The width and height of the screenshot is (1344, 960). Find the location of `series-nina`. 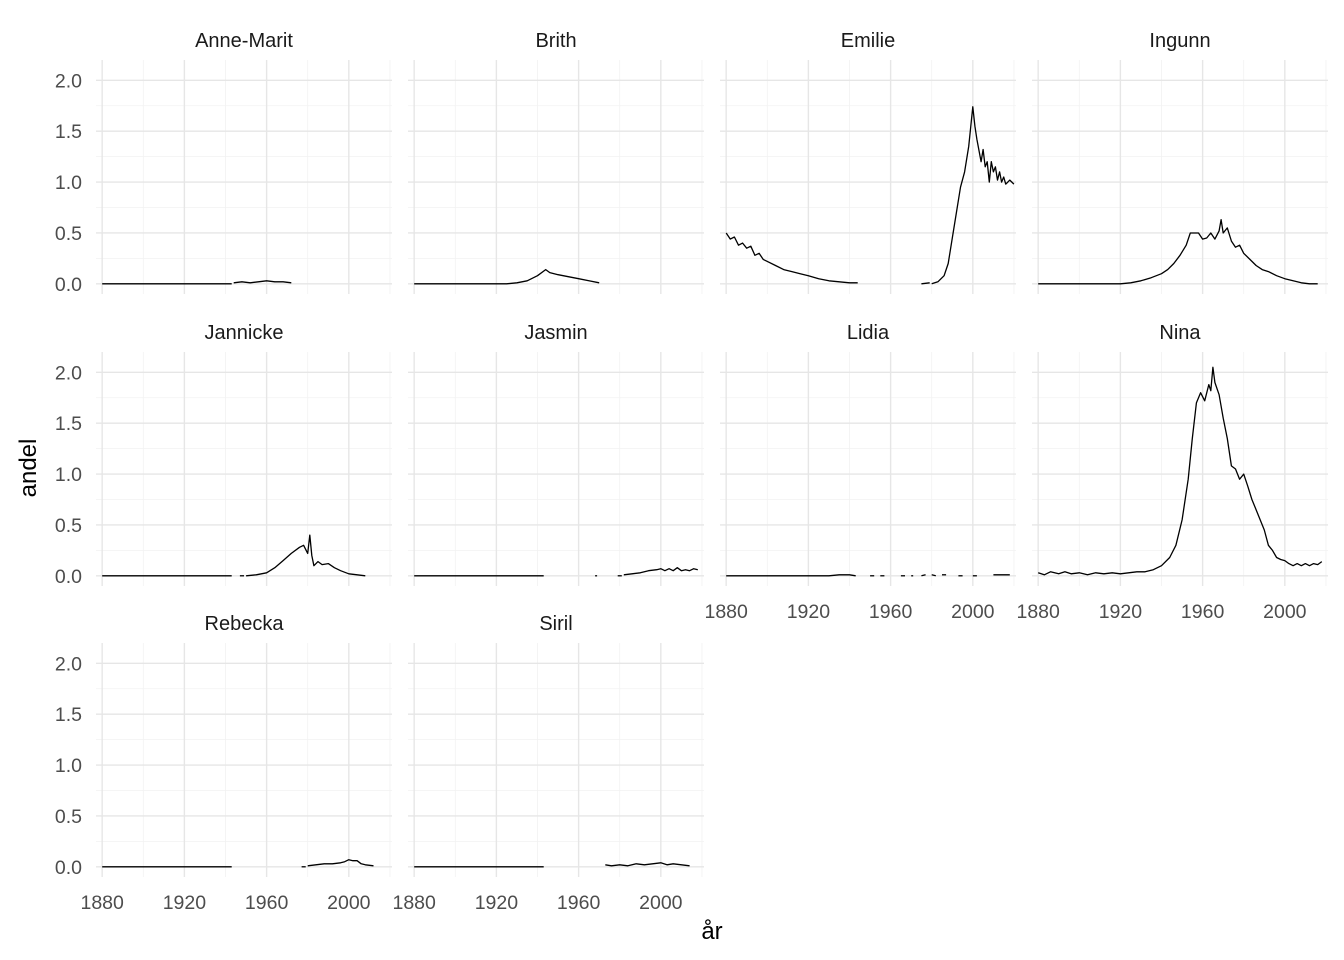

series-nina is located at coordinates (1180, 471).